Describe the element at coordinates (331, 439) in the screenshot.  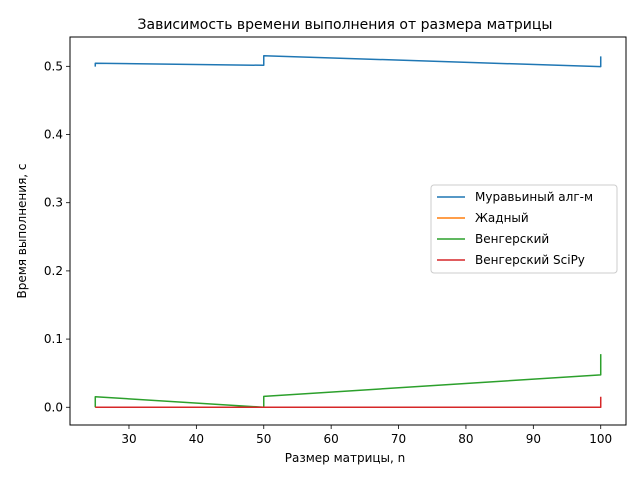
I see `x-tick-label: 60` at that location.